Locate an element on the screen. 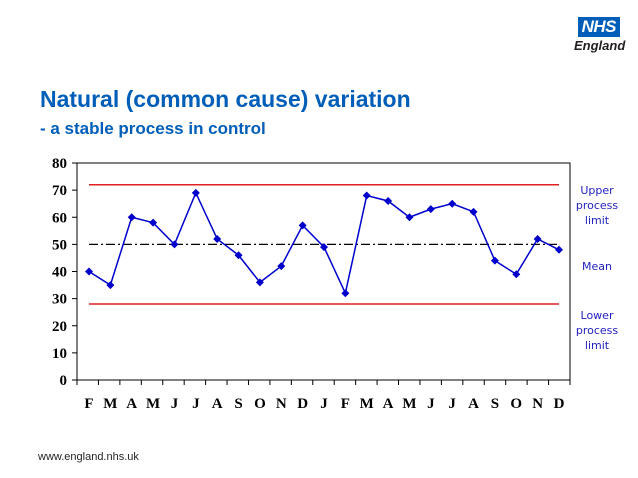  y-tick-label: 30 is located at coordinates (59, 300).